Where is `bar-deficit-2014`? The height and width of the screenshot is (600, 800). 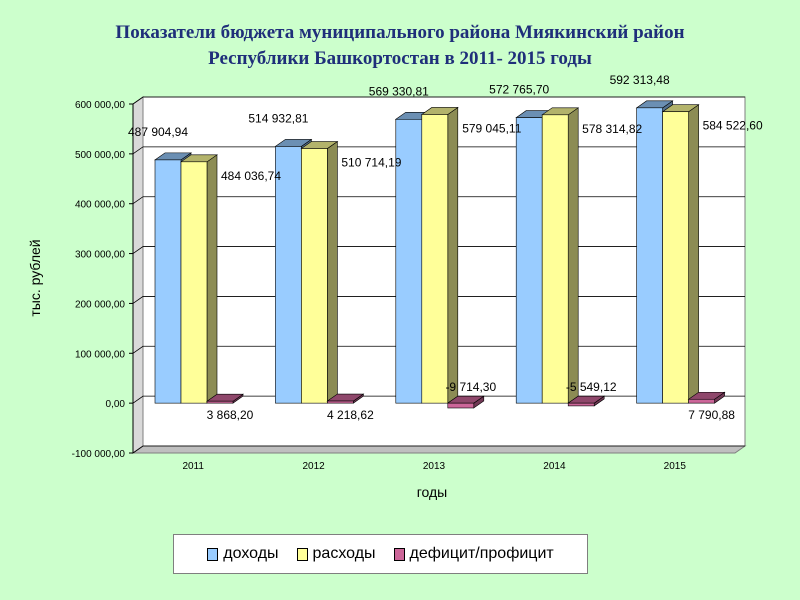 bar-deficit-2014 is located at coordinates (586, 401).